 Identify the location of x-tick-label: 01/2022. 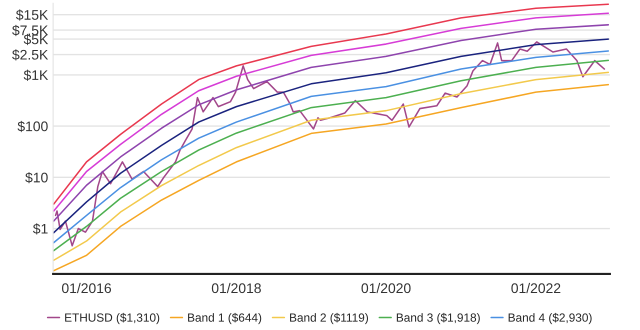
(535, 288).